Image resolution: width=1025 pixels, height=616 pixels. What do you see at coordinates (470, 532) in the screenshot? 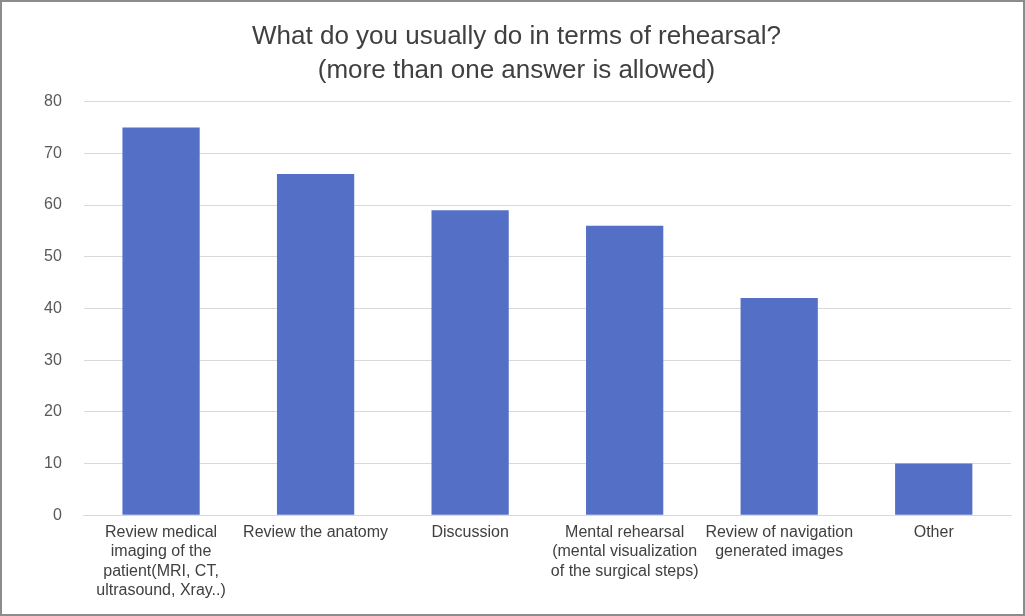
I see `x-tick-label: Discussion` at bounding box center [470, 532].